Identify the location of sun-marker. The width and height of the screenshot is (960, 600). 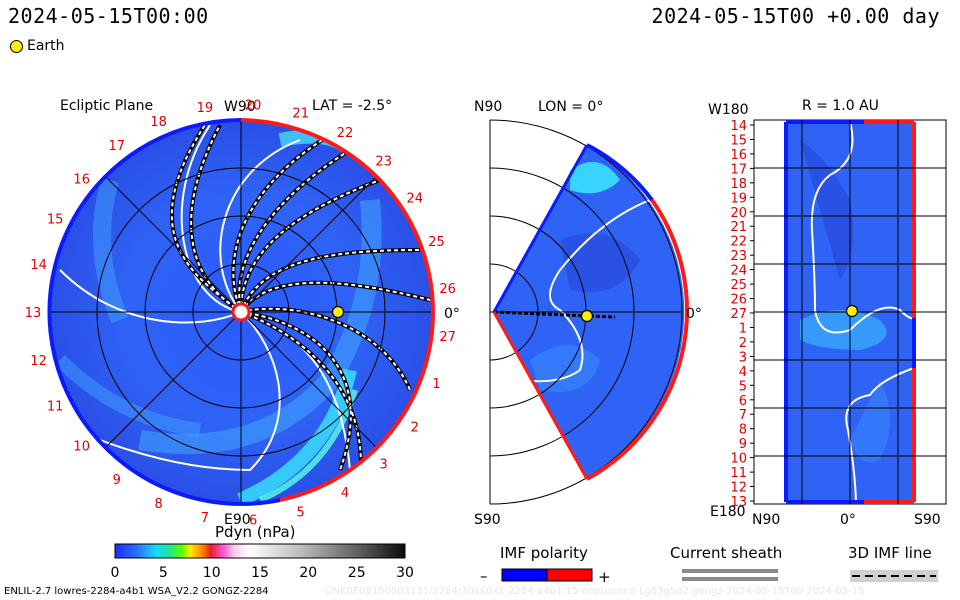
(241, 312).